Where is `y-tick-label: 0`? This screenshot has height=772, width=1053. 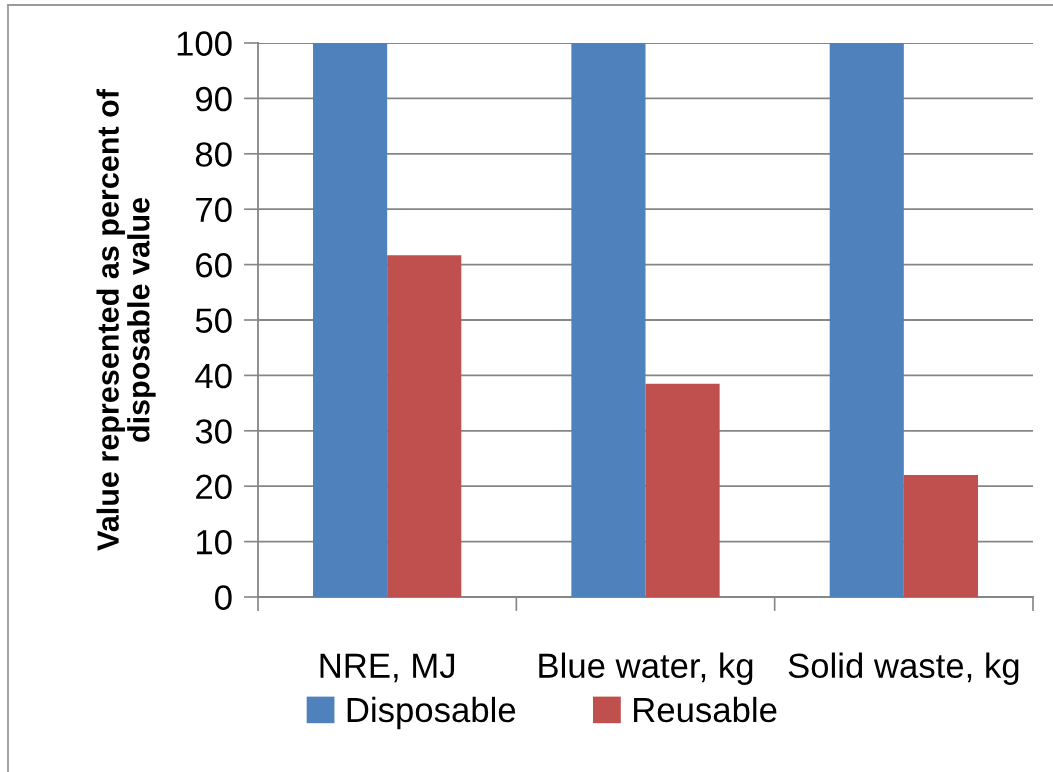
y-tick-label: 0 is located at coordinates (223, 597).